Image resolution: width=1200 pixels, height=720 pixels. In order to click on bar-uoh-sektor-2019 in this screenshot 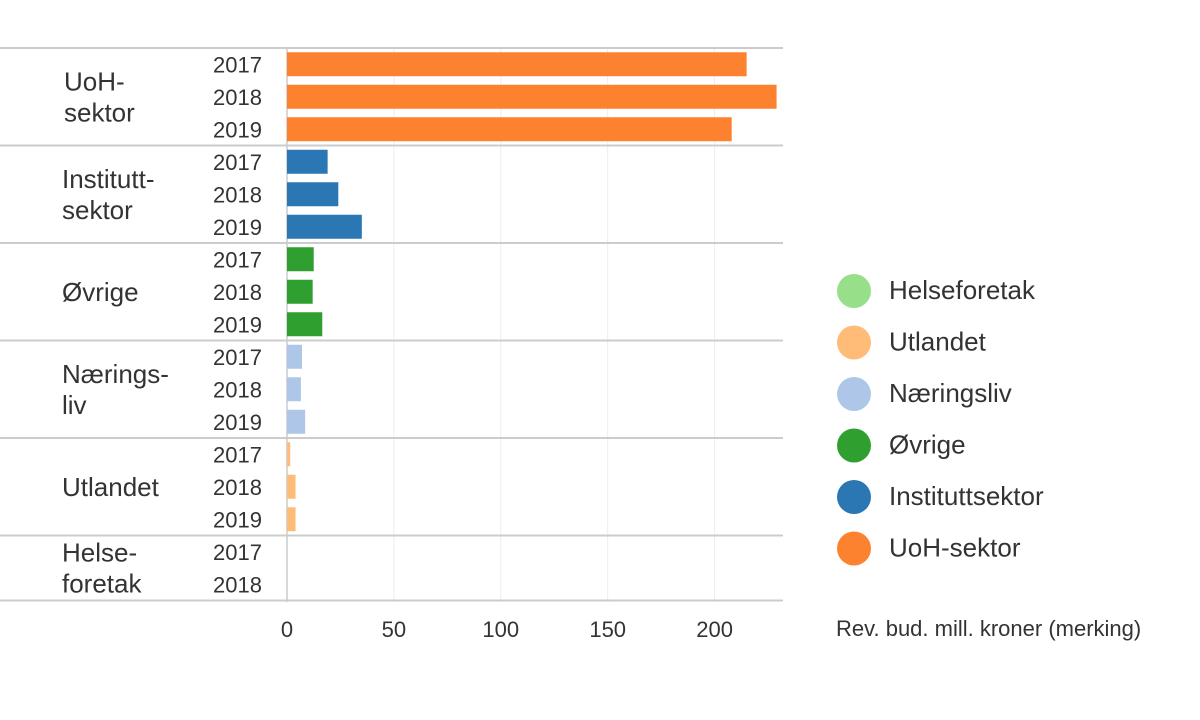, I will do `click(509, 129)`.